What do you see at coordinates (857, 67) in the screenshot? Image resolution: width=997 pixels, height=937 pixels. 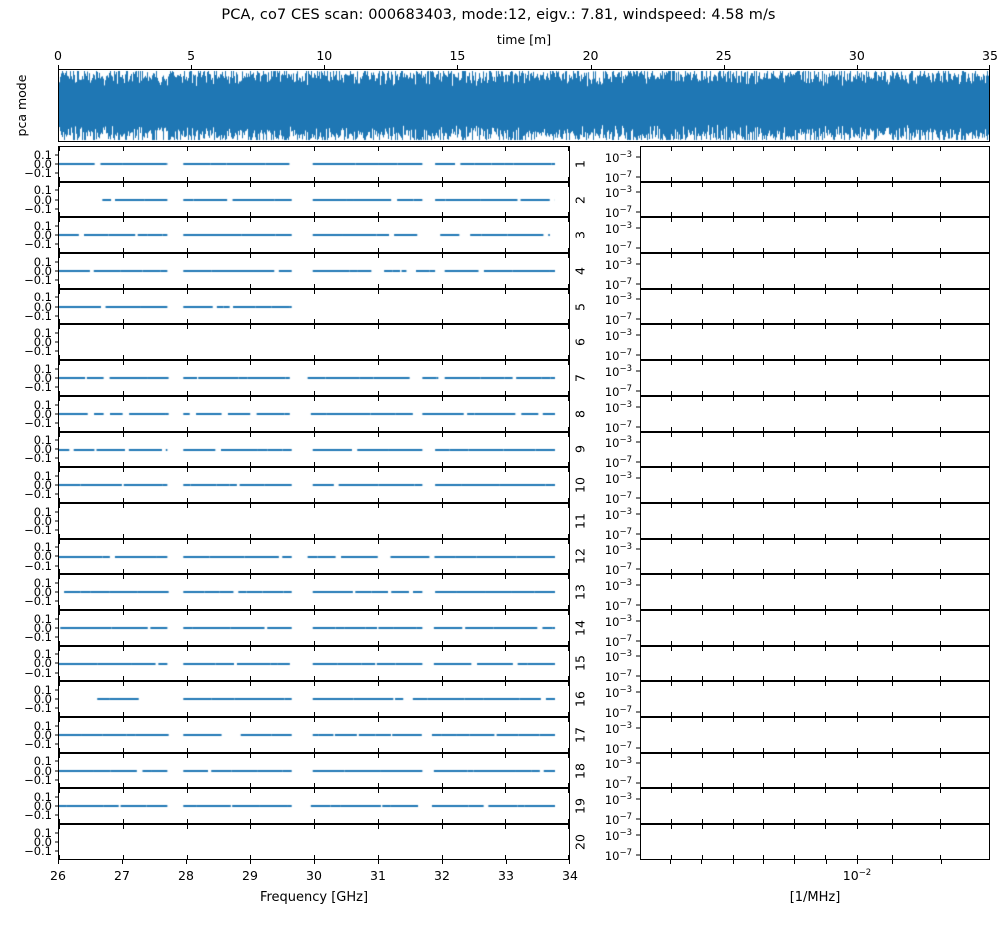 I see `top-axis-tick-mark` at bounding box center [857, 67].